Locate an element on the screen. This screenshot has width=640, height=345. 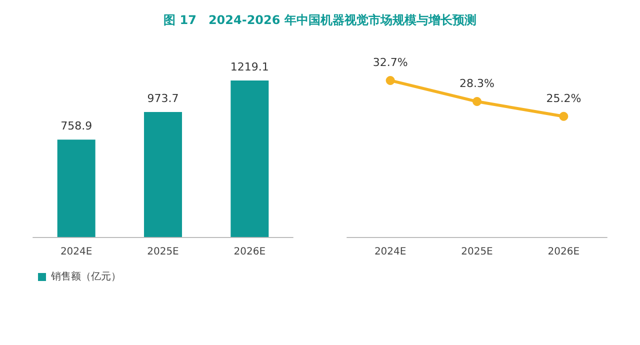
data-label: 28.3% is located at coordinates (477, 83).